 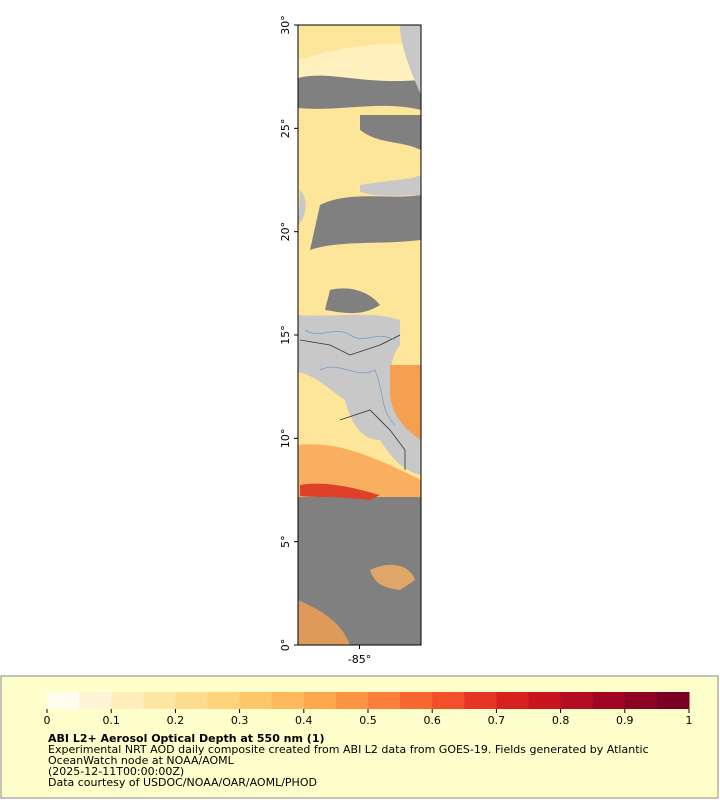 I want to click on legend-line: OceanWatch node at NOAA/AOML, so click(x=141, y=760).